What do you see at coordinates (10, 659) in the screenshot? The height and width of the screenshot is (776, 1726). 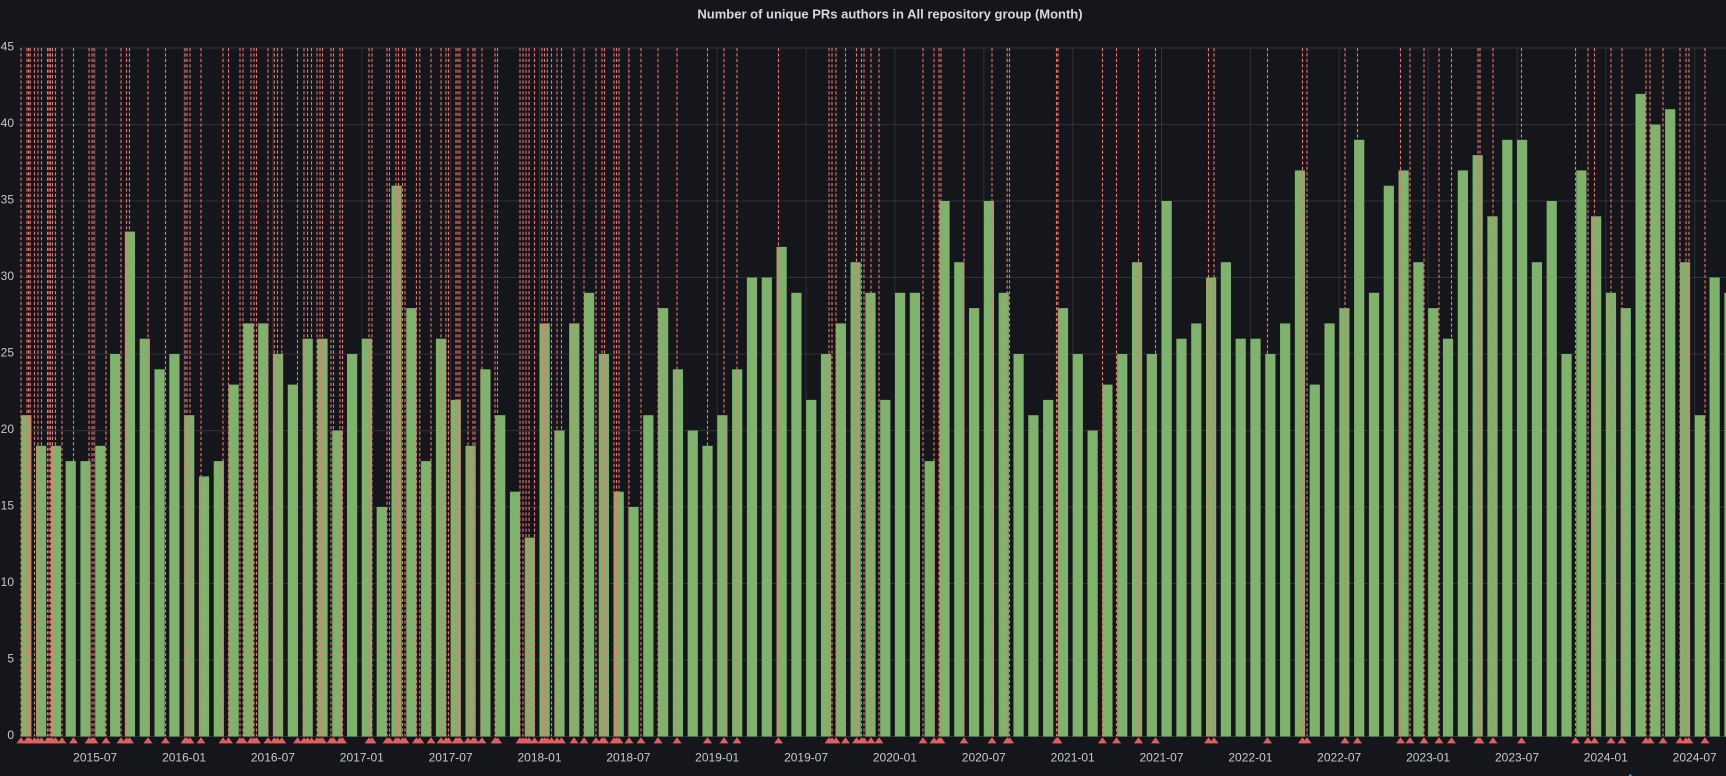 I see `svg-text: 5` at bounding box center [10, 659].